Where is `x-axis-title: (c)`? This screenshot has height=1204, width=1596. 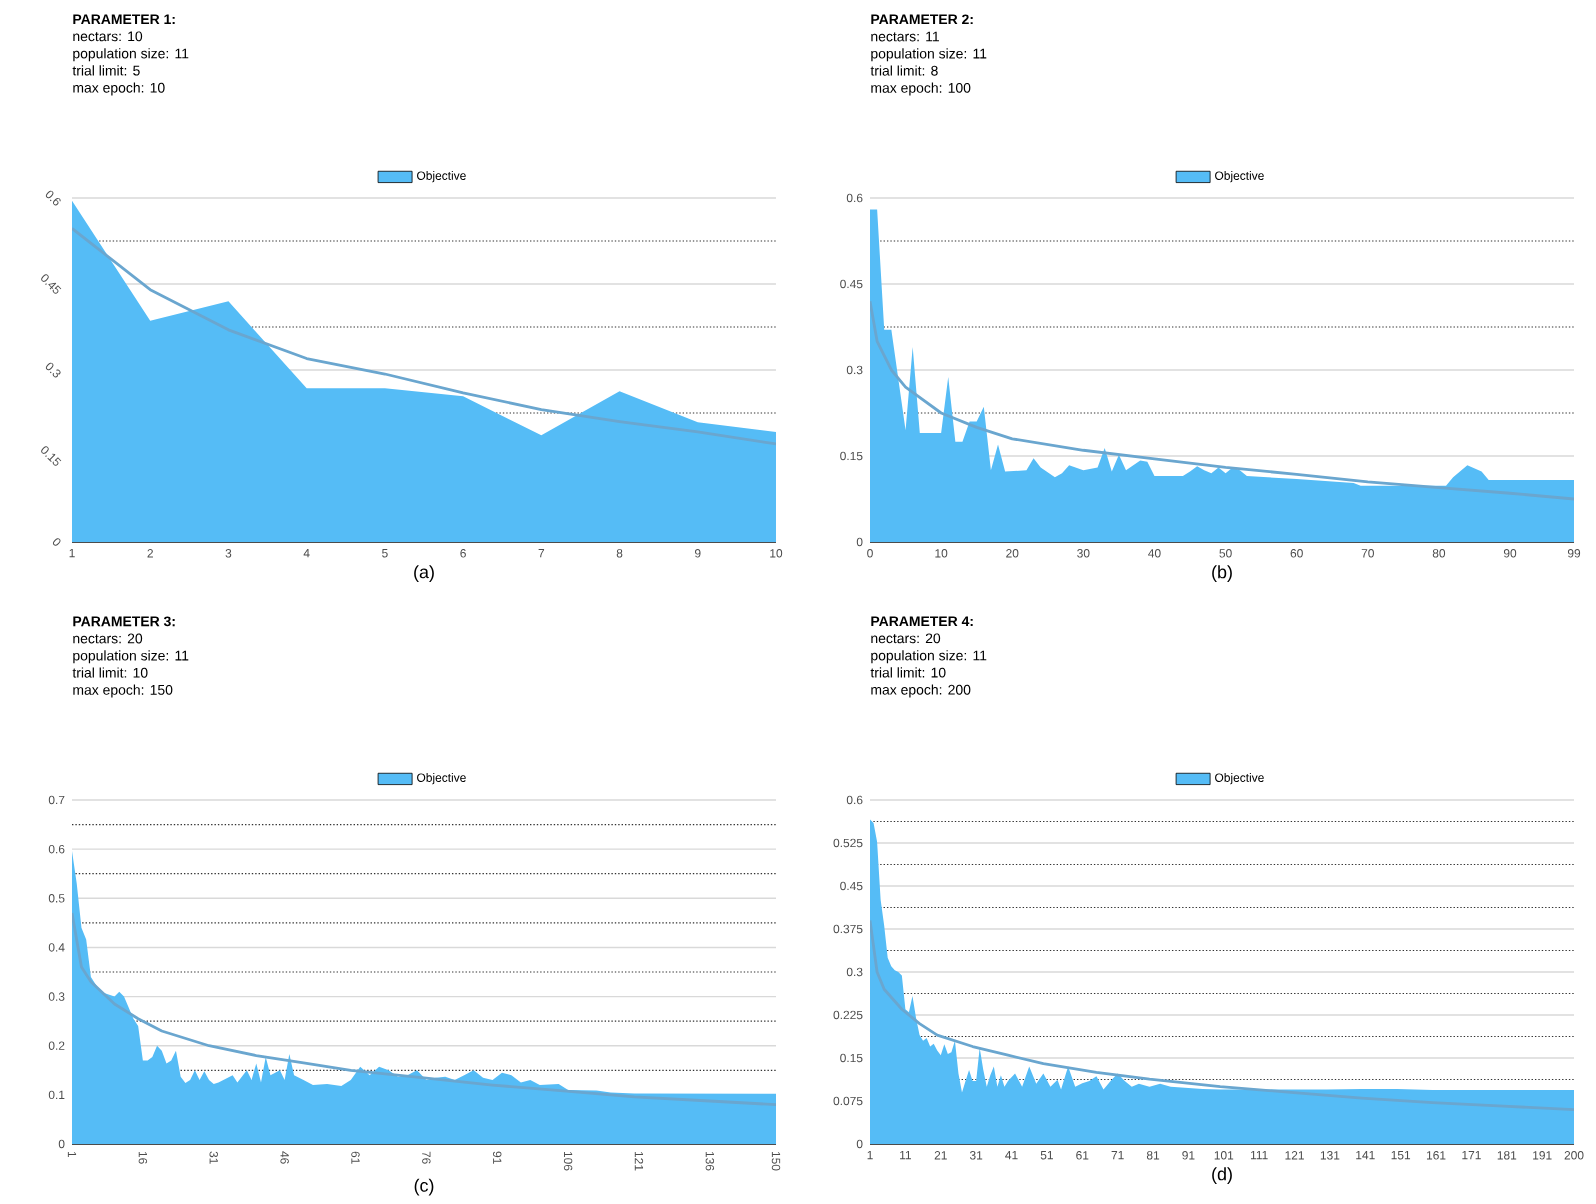
x-axis-title: (c) is located at coordinates (424, 1187).